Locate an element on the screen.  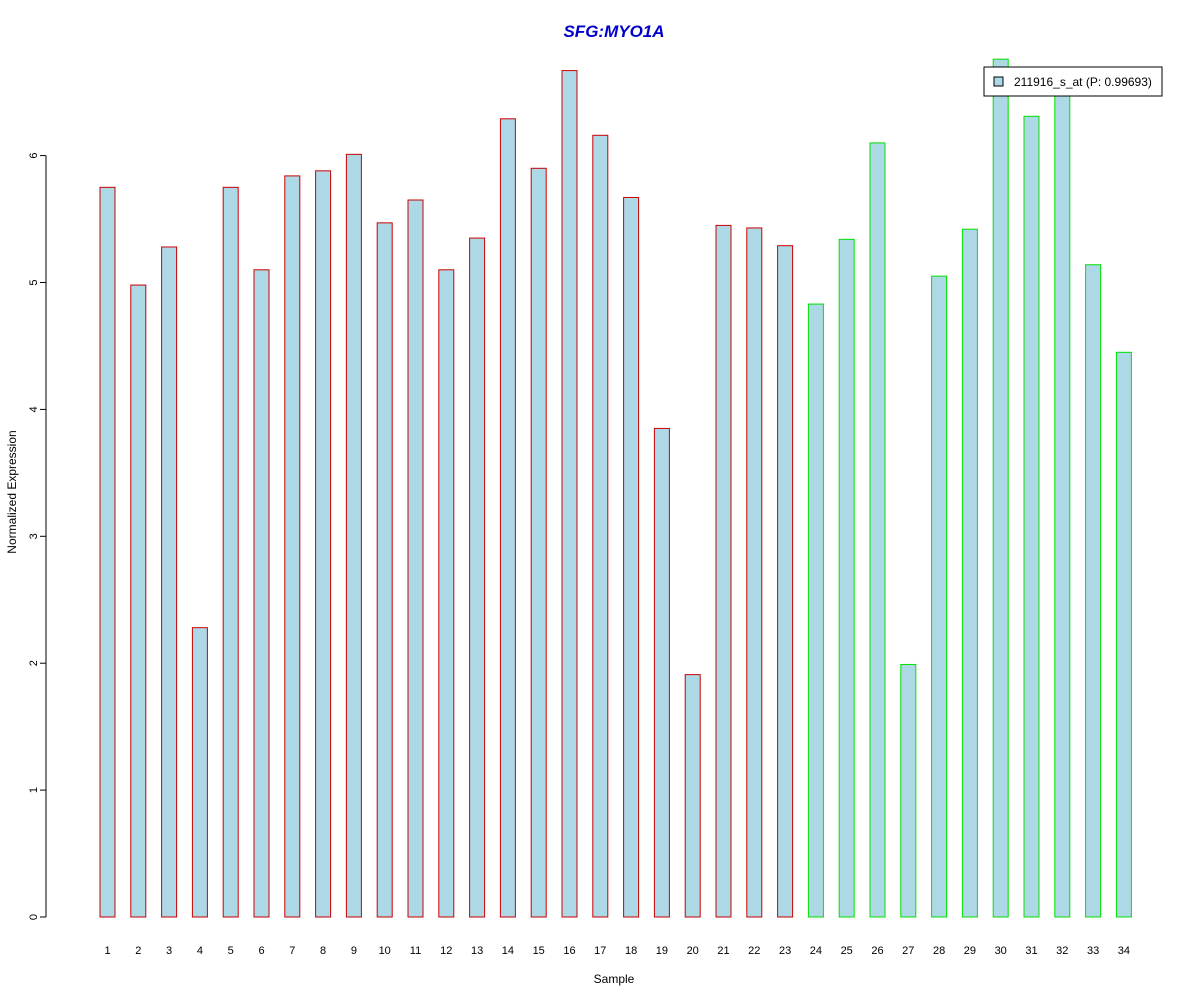
x-tick-label: 29 is located at coordinates (970, 951).